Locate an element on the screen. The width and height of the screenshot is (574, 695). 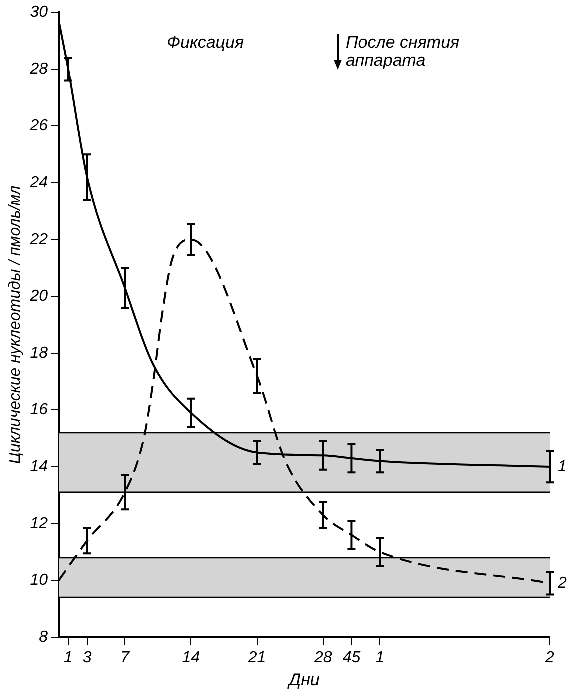
y-tick-label: 20 is located at coordinates (38, 297).